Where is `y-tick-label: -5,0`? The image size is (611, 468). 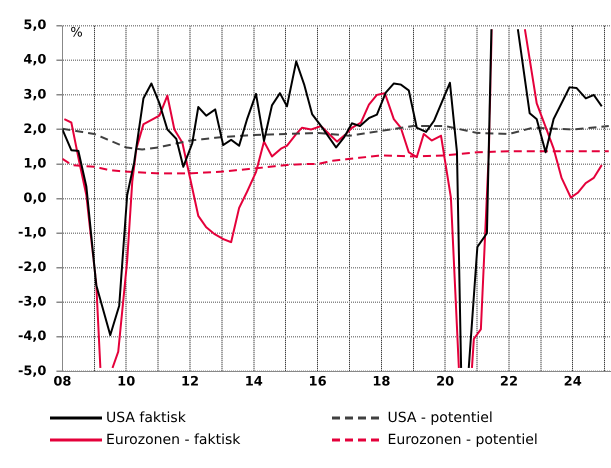
y-tick-label: -5,0 is located at coordinates (32, 371).